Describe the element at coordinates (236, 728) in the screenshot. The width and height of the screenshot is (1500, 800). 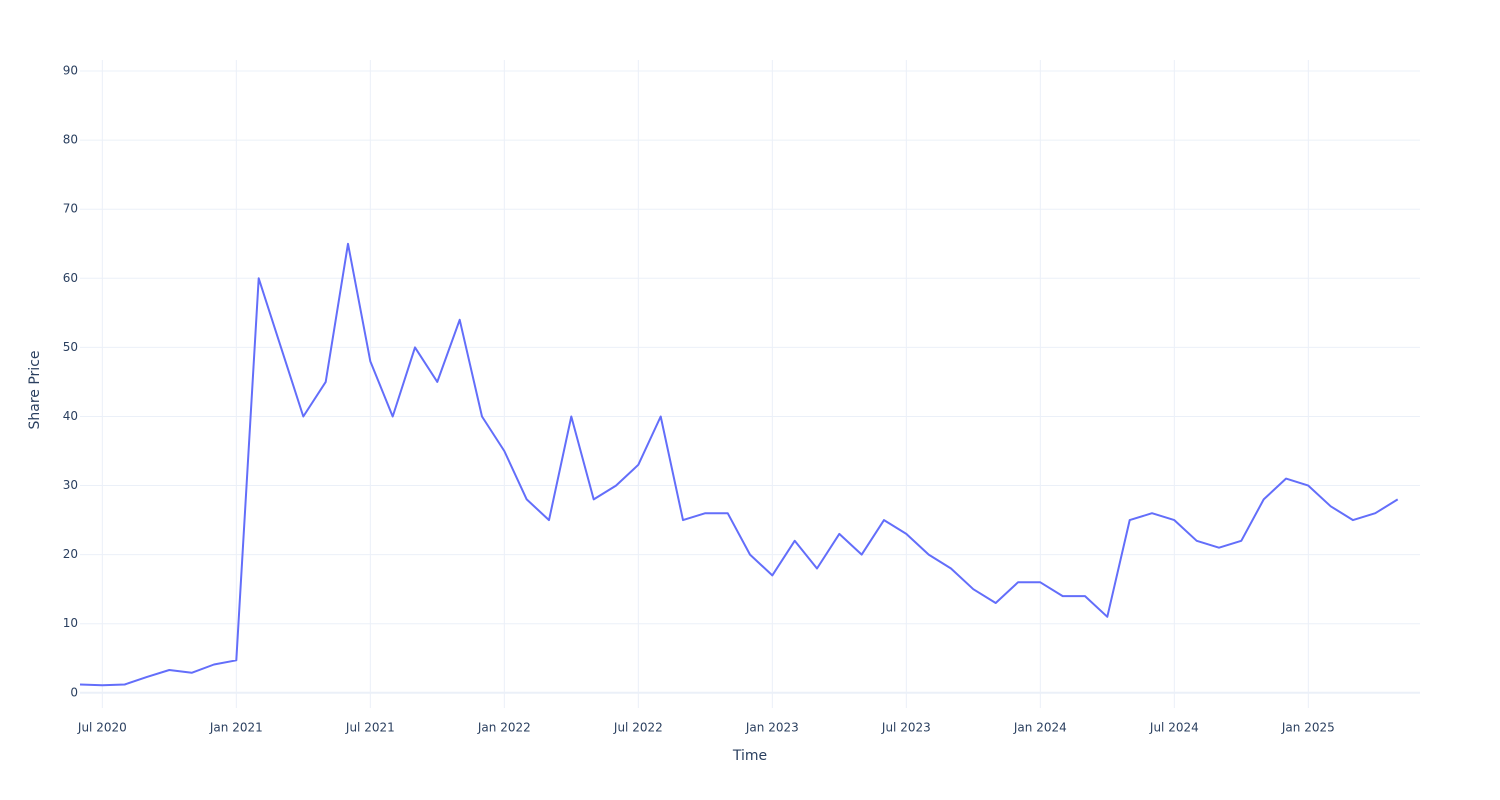
I see `x-tick-label: Jan 2021` at that location.